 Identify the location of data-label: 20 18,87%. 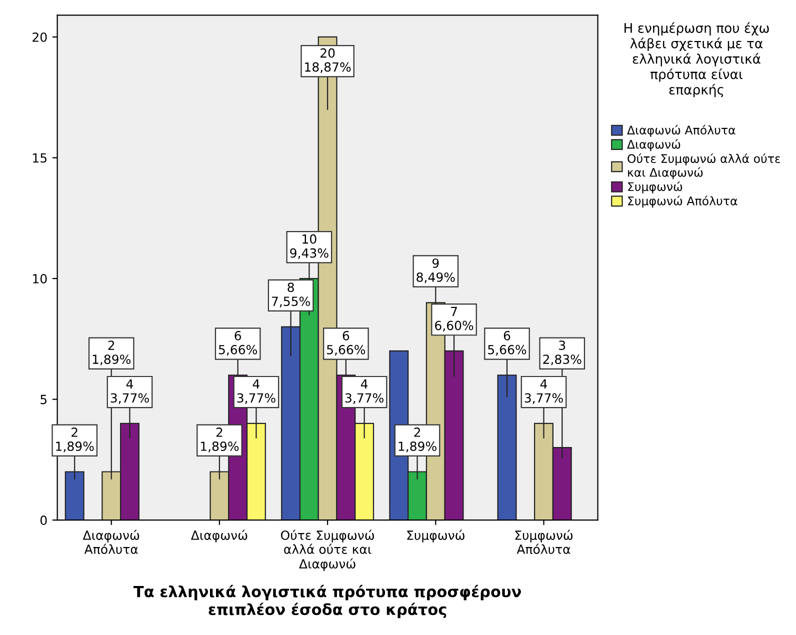
(328, 61).